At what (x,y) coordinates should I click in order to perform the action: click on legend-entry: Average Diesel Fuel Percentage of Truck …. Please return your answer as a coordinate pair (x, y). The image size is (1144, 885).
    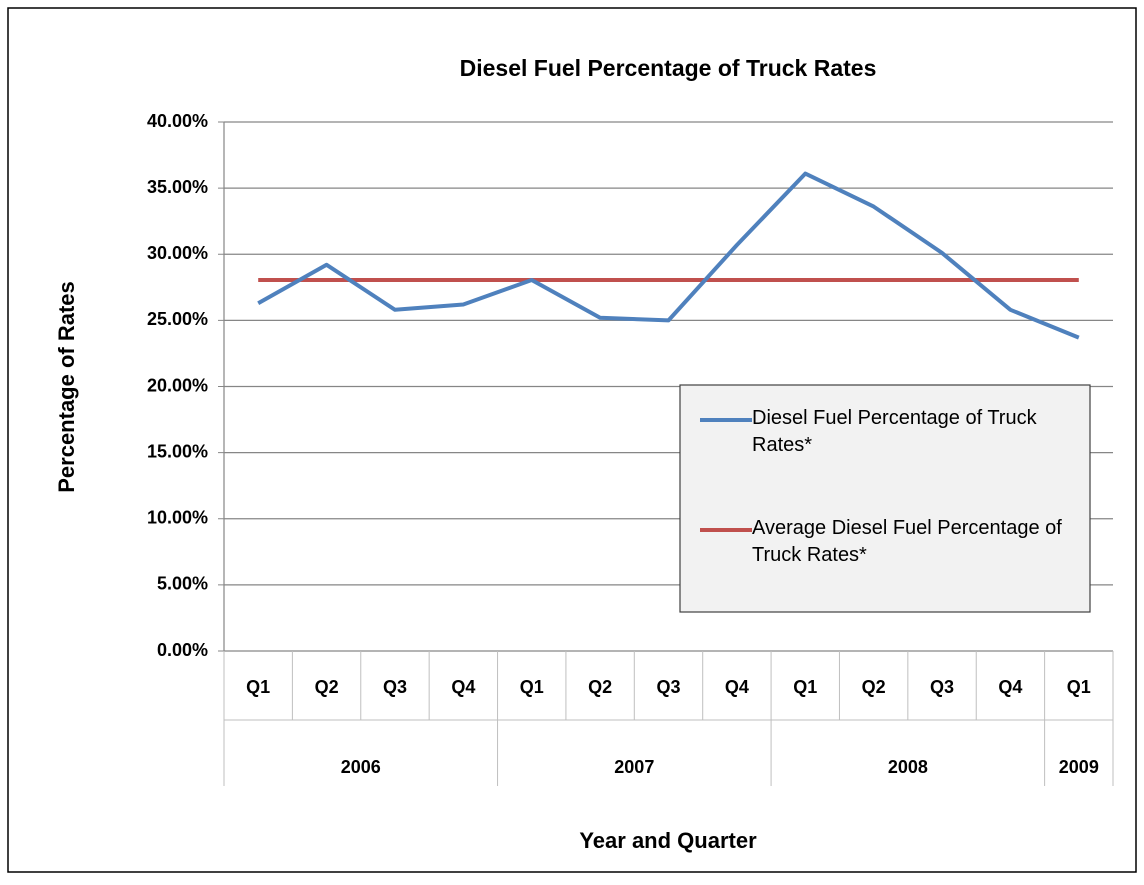
    Looking at the image, I should click on (907, 541).